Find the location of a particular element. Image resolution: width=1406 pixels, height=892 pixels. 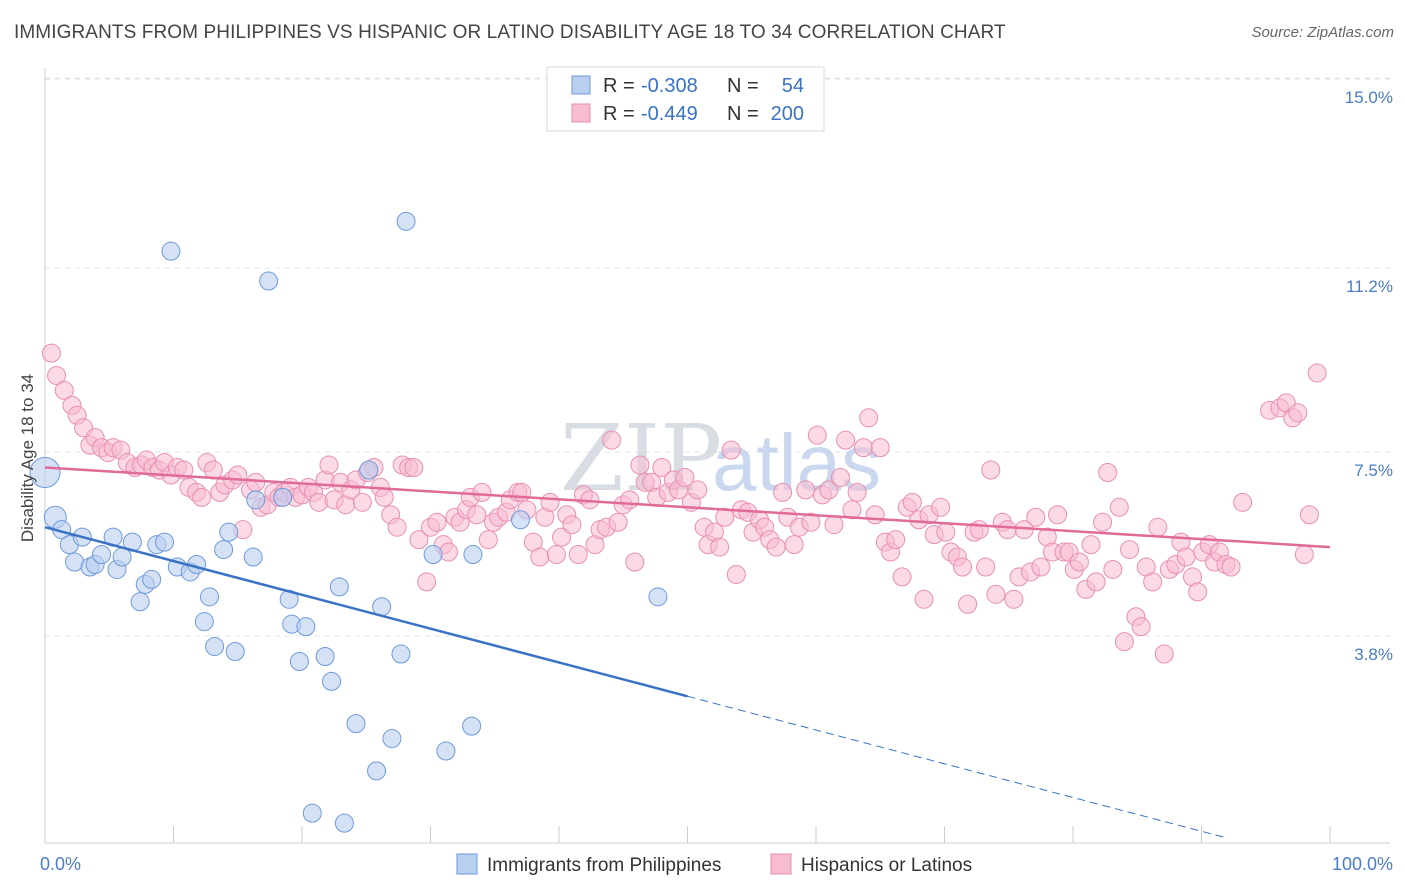

legend-r-value-2: -0.449 is located at coordinates (669, 114).